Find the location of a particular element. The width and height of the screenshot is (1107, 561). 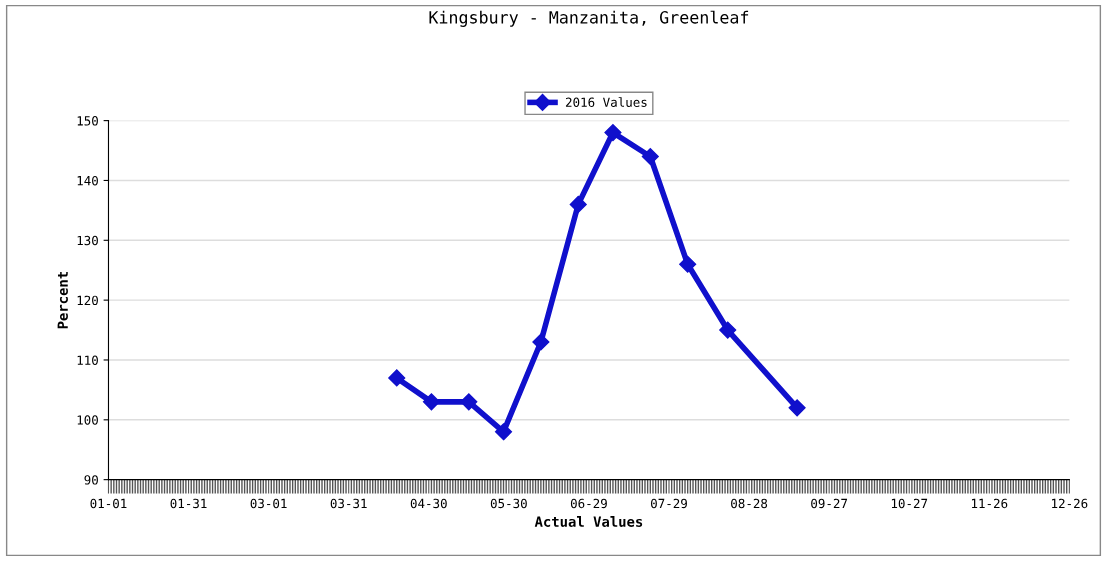

x-tick-label: 05-30 is located at coordinates (508, 503).